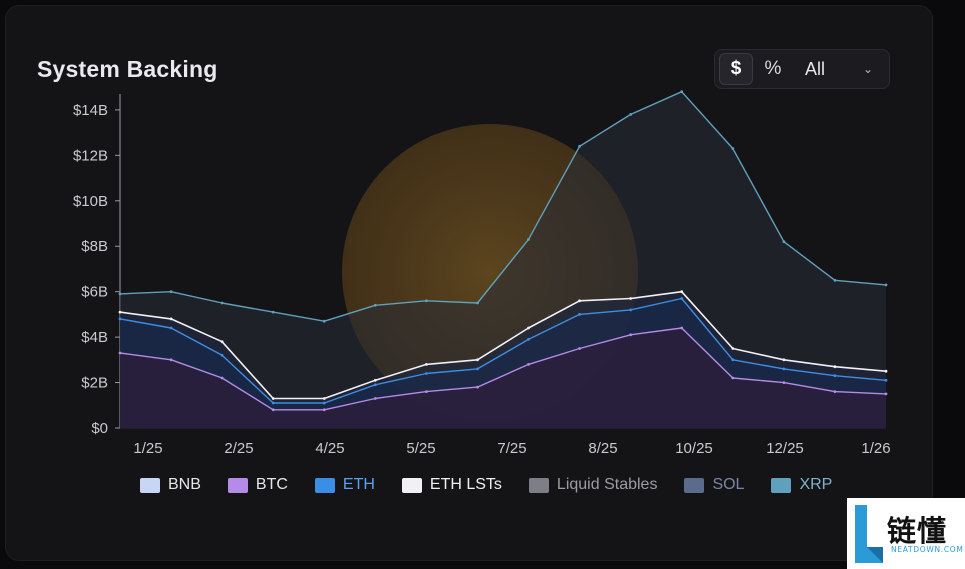 The image size is (965, 569). Describe the element at coordinates (917, 531) in the screenshot. I see `logo-text: 链懂` at that location.